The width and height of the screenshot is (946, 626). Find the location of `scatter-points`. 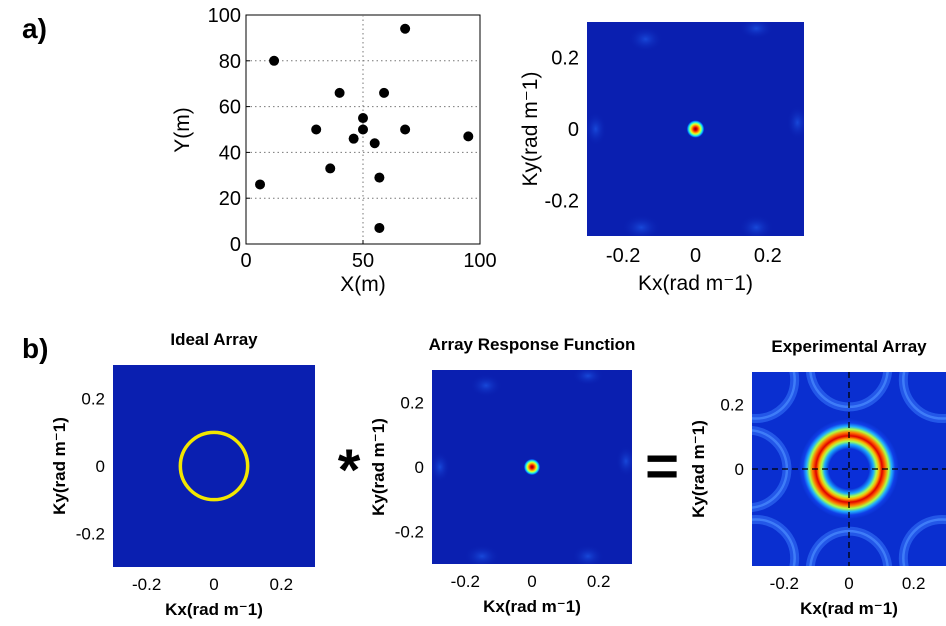

scatter-points is located at coordinates (364, 128).